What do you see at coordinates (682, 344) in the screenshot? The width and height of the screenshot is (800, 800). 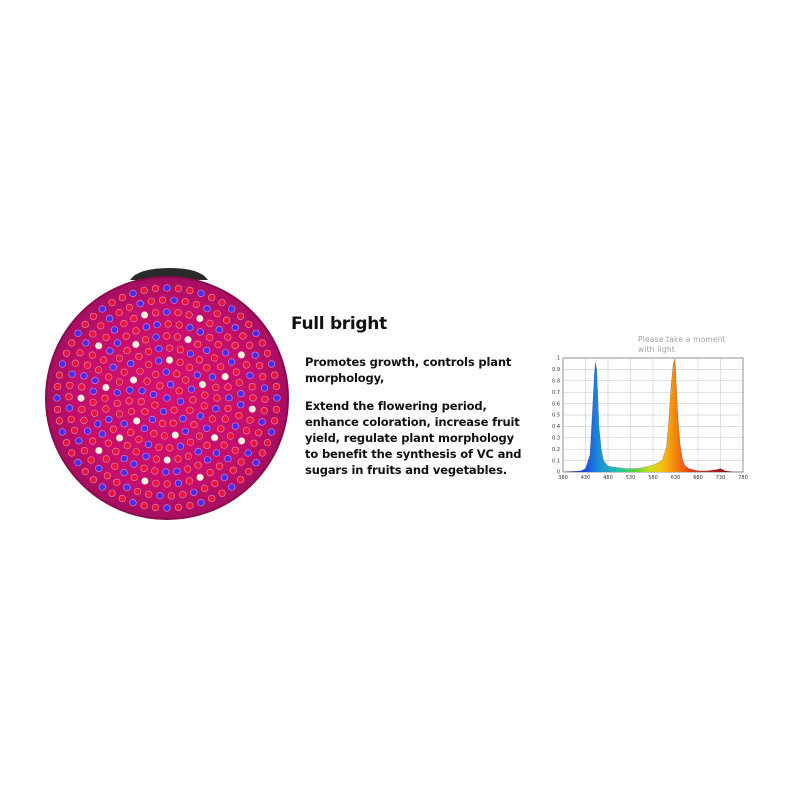 I see `chart-caption: Please take a moment with light` at bounding box center [682, 344].